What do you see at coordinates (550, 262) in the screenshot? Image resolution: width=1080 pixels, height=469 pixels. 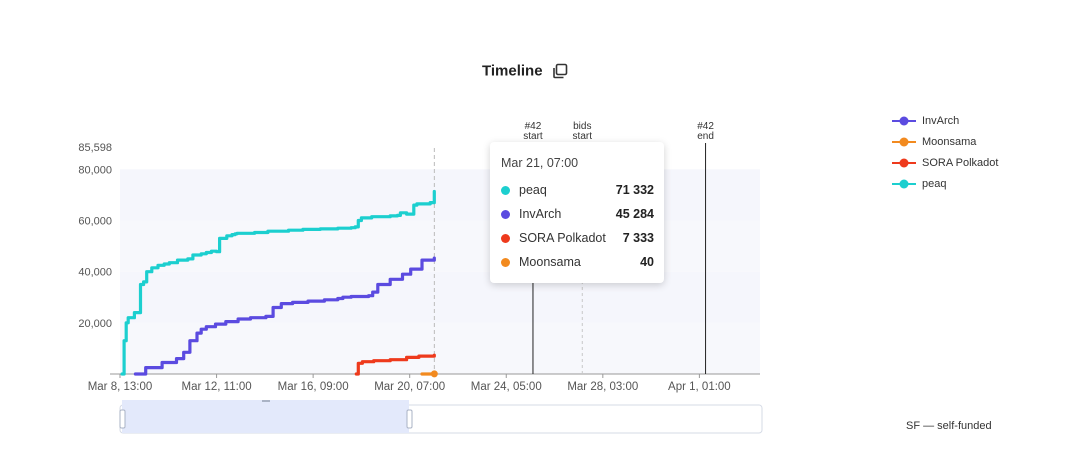 I see `tooltip-name-moonsama: Moonsama` at bounding box center [550, 262].